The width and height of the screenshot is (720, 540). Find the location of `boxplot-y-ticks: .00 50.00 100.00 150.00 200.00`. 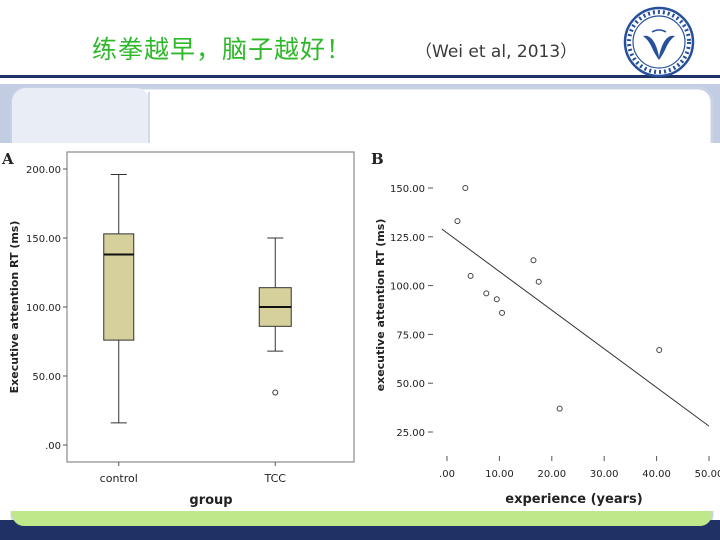

boxplot-y-ticks: .00 50.00 100.00 150.00 200.00 is located at coordinates (46, 308).